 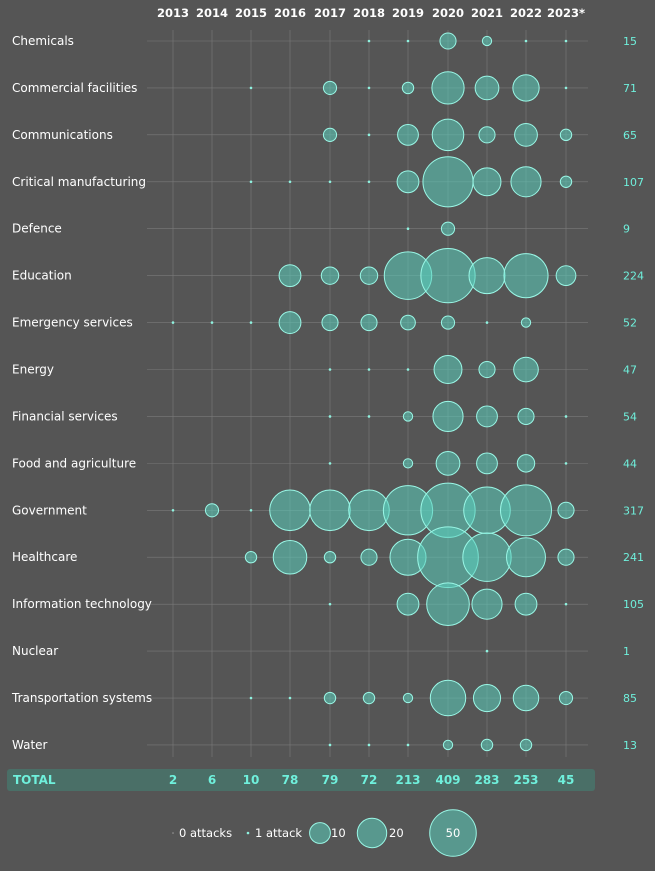 What do you see at coordinates (330, 745) in the screenshot?
I see `bubble-water-2017` at bounding box center [330, 745].